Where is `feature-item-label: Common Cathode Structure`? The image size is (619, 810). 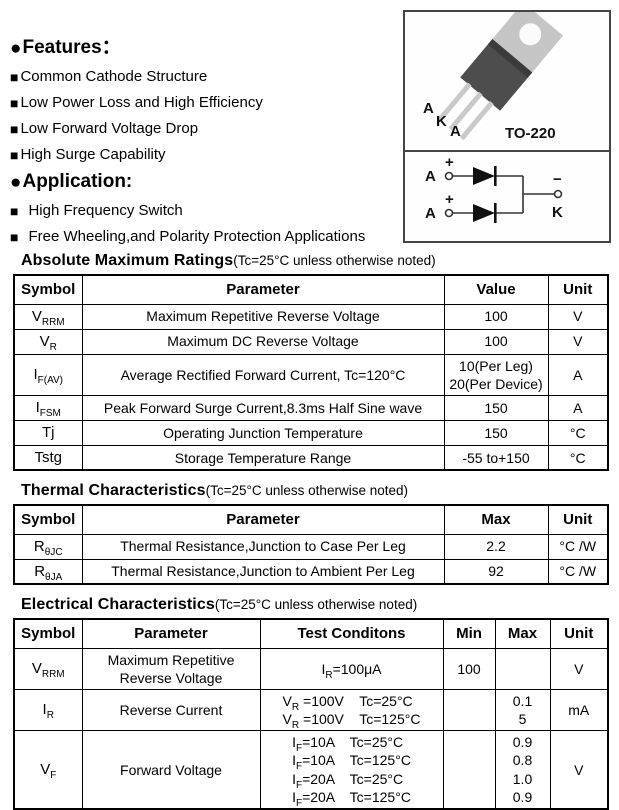
feature-item-label: Common Cathode Structure is located at coordinates (114, 76).